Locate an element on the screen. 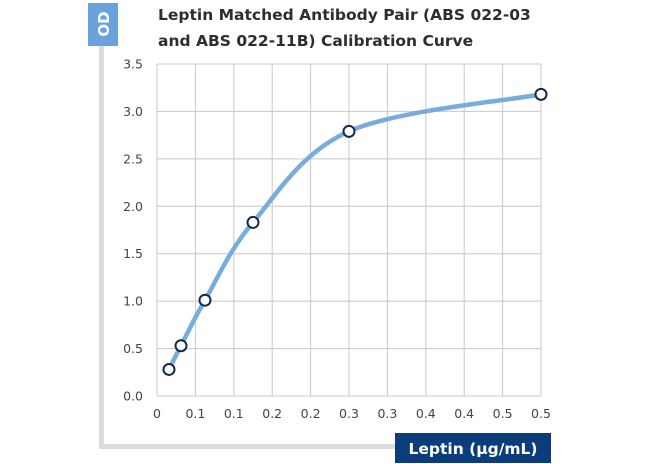 The width and height of the screenshot is (650, 464). x-axis-label: Leptin (µg/mL) is located at coordinates (473, 449).